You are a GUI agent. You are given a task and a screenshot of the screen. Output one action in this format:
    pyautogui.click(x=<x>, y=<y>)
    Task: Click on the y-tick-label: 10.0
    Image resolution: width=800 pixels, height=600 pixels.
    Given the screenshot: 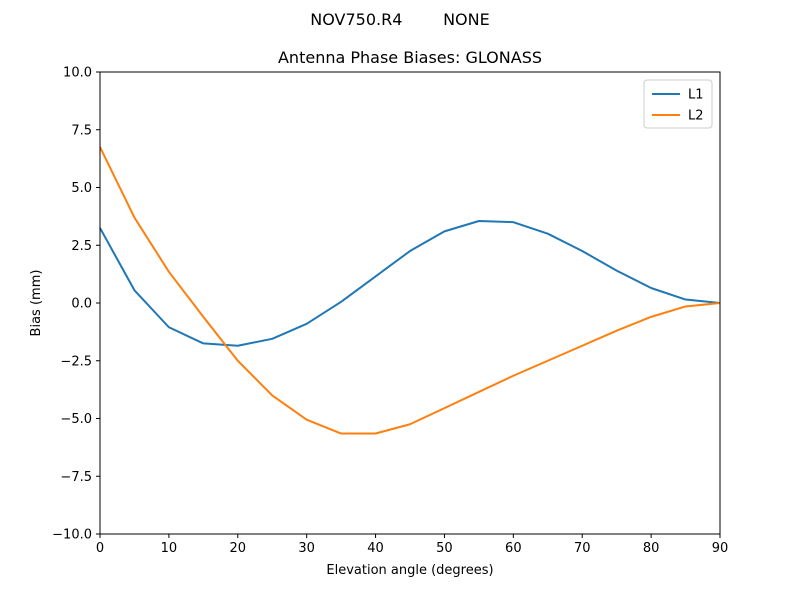 What is the action you would take?
    pyautogui.click(x=77, y=73)
    